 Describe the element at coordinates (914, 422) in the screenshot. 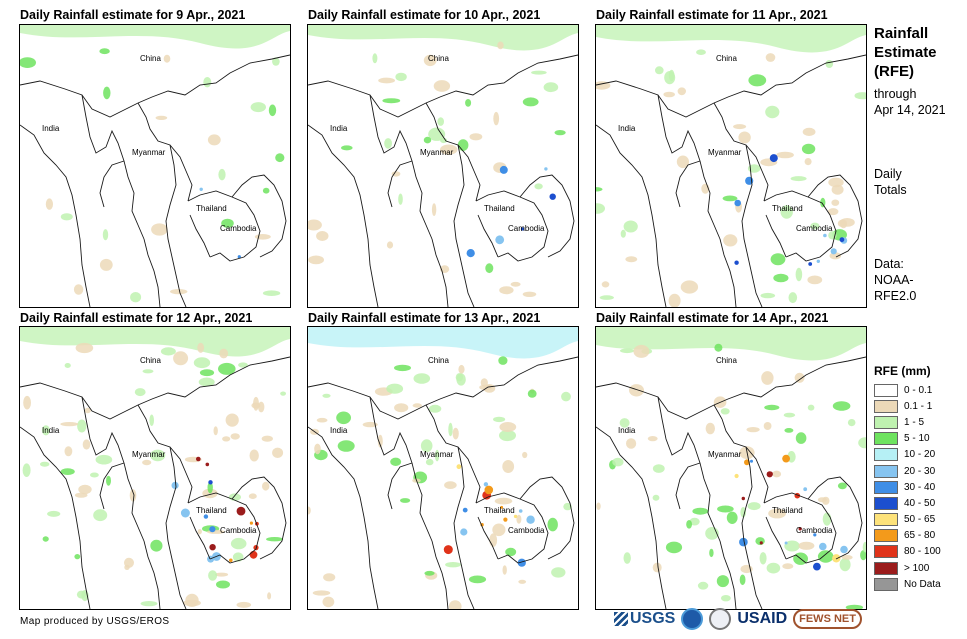

I see `legend-label: 1 - 5` at that location.